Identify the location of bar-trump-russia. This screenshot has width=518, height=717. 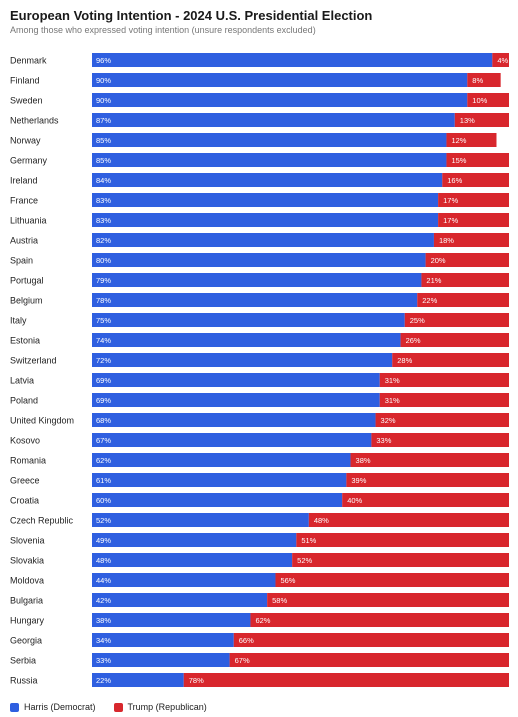
(346, 680).